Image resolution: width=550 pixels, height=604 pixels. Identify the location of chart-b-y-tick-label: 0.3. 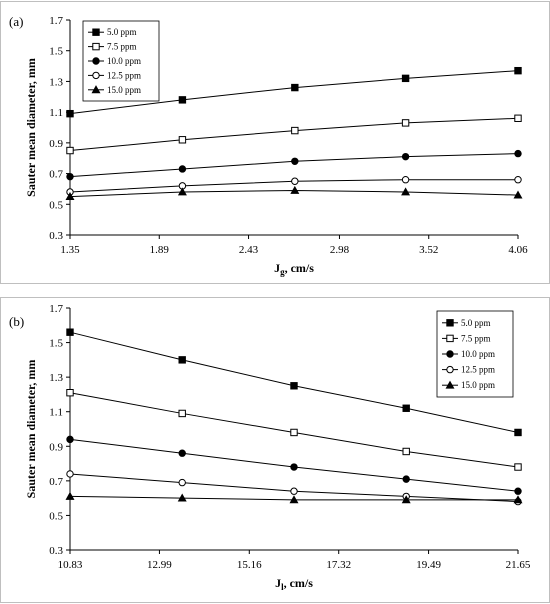
(56, 551).